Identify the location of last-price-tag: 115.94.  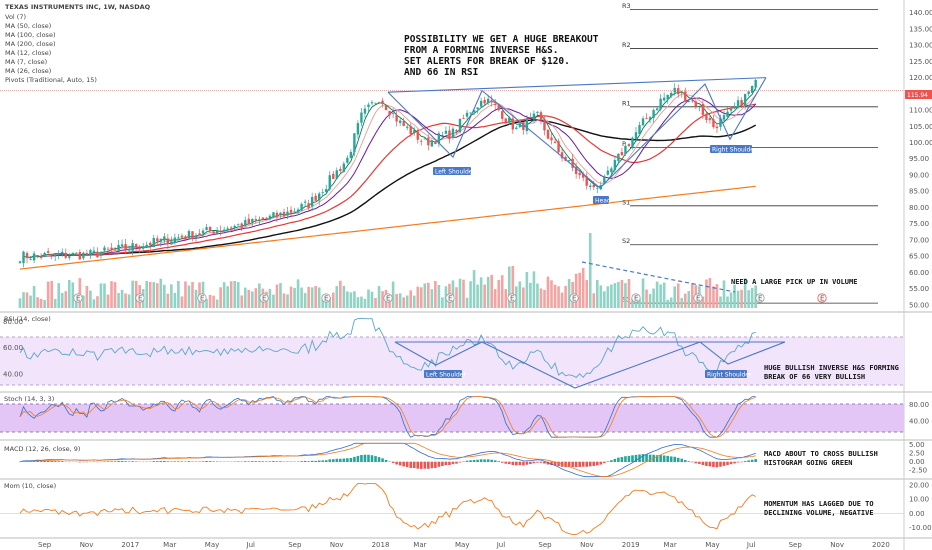
(918, 94).